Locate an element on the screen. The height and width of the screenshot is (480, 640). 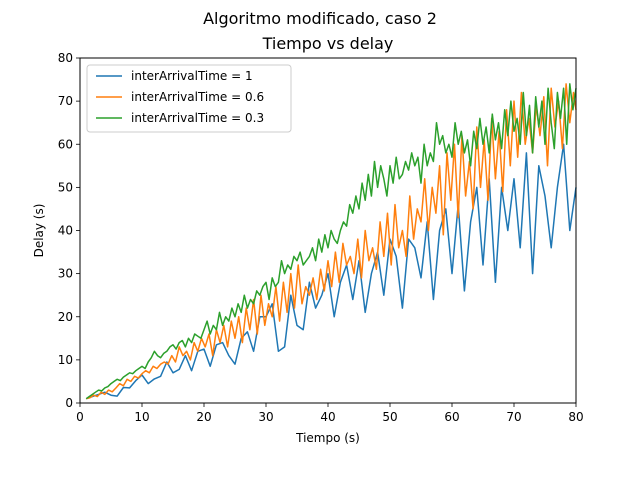
y-tick-label: 70 is located at coordinates (65, 101).